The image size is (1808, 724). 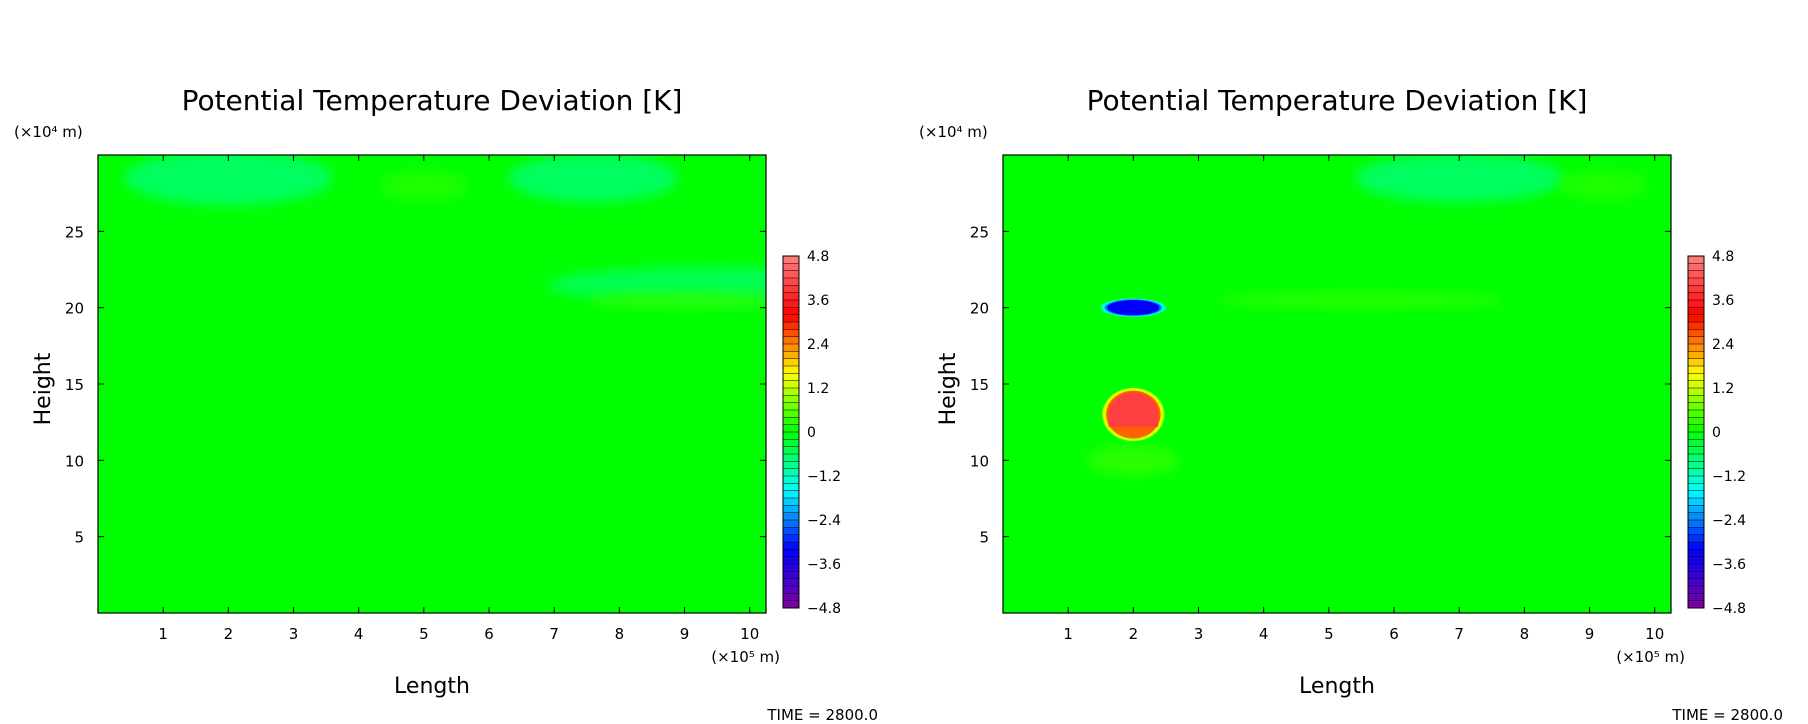 What do you see at coordinates (745, 657) in the screenshot?
I see `x-unit-label: (×10⁵ m)` at bounding box center [745, 657].